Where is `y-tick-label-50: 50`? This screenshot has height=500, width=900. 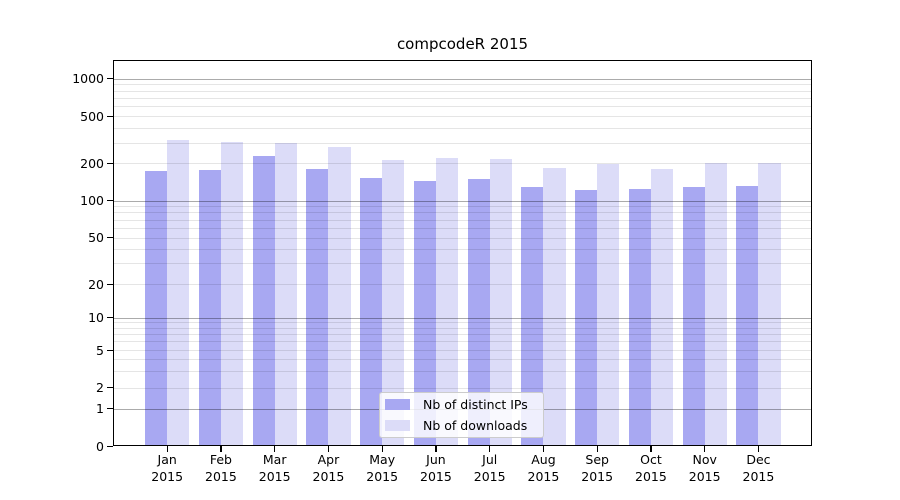 y-tick-label-50: 50 is located at coordinates (96, 237).